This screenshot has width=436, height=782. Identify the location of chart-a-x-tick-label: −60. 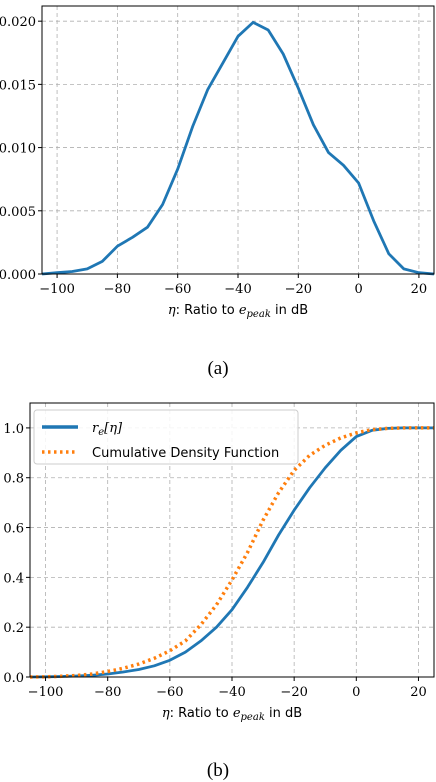
(177, 289).